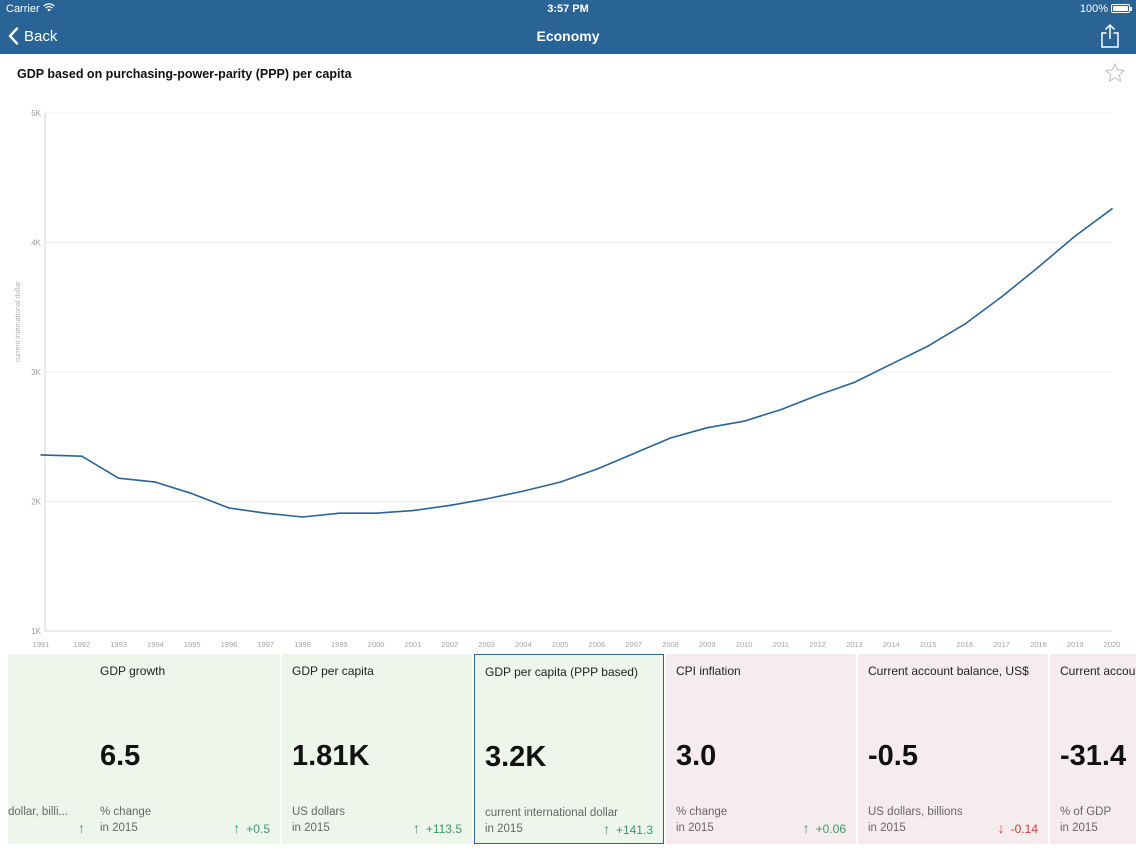 The image size is (1136, 852). Describe the element at coordinates (185, 749) in the screenshot. I see `indicator-card: GDP growth 6.5 % change in 2015 ↑ +0.5` at that location.